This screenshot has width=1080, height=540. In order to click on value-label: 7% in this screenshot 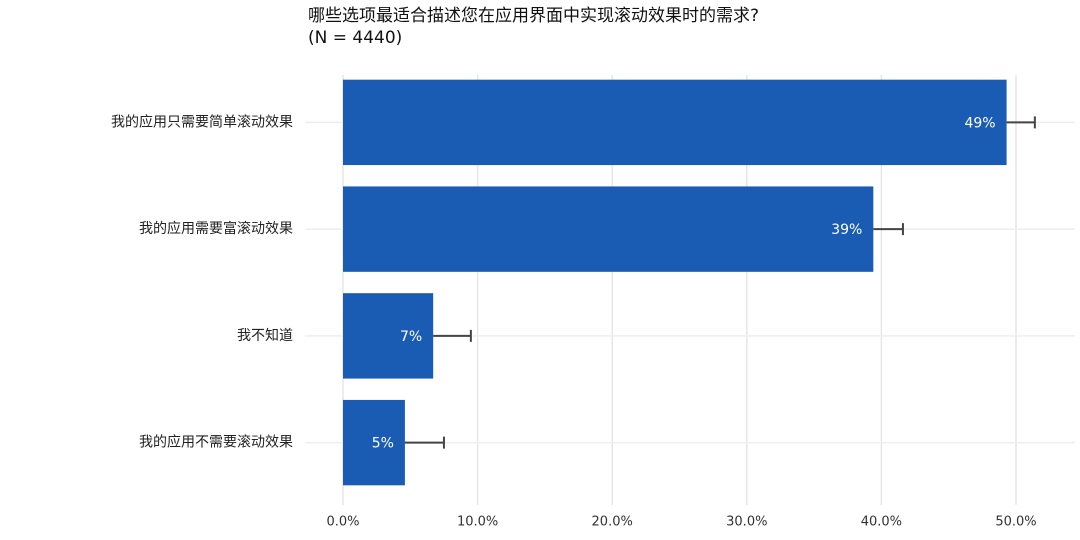, I will do `click(411, 337)`.